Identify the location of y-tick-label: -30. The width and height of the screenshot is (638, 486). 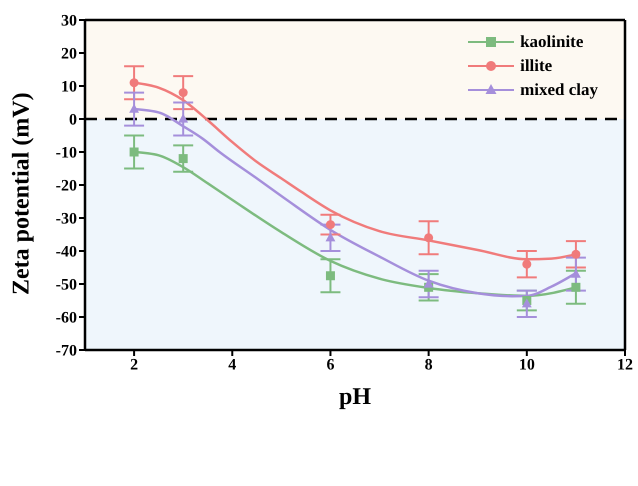
(66, 219).